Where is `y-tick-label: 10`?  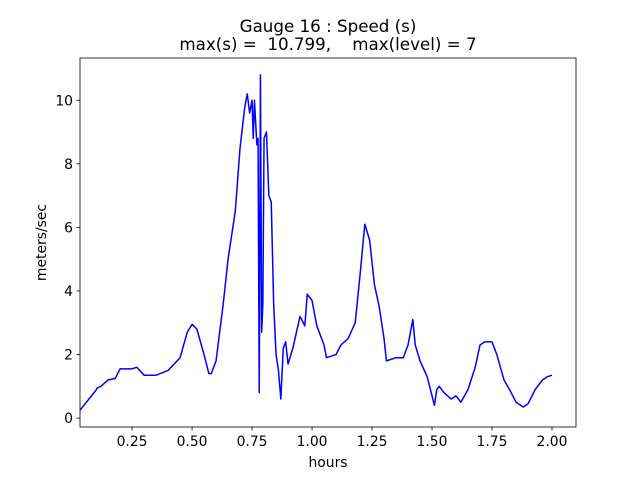 y-tick-label: 10 is located at coordinates (64, 101).